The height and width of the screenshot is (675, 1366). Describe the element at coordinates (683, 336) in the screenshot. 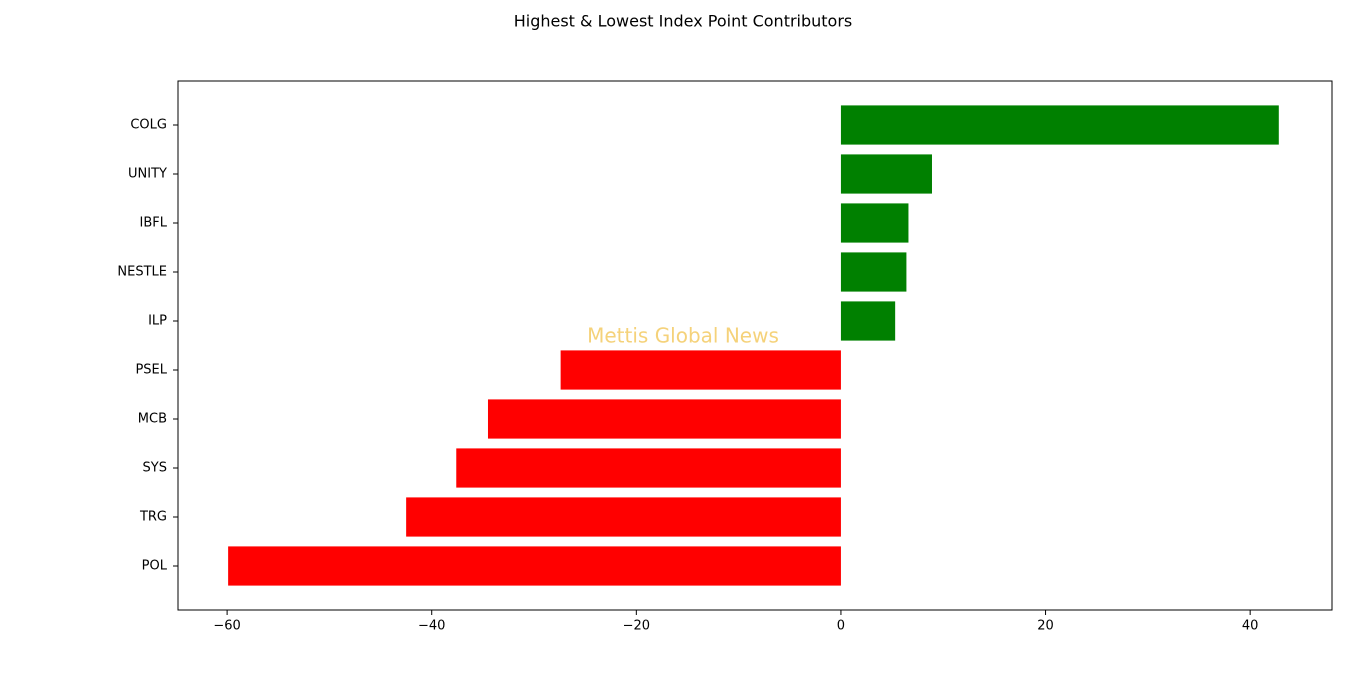

I see `watermark: Mettis Global News` at that location.